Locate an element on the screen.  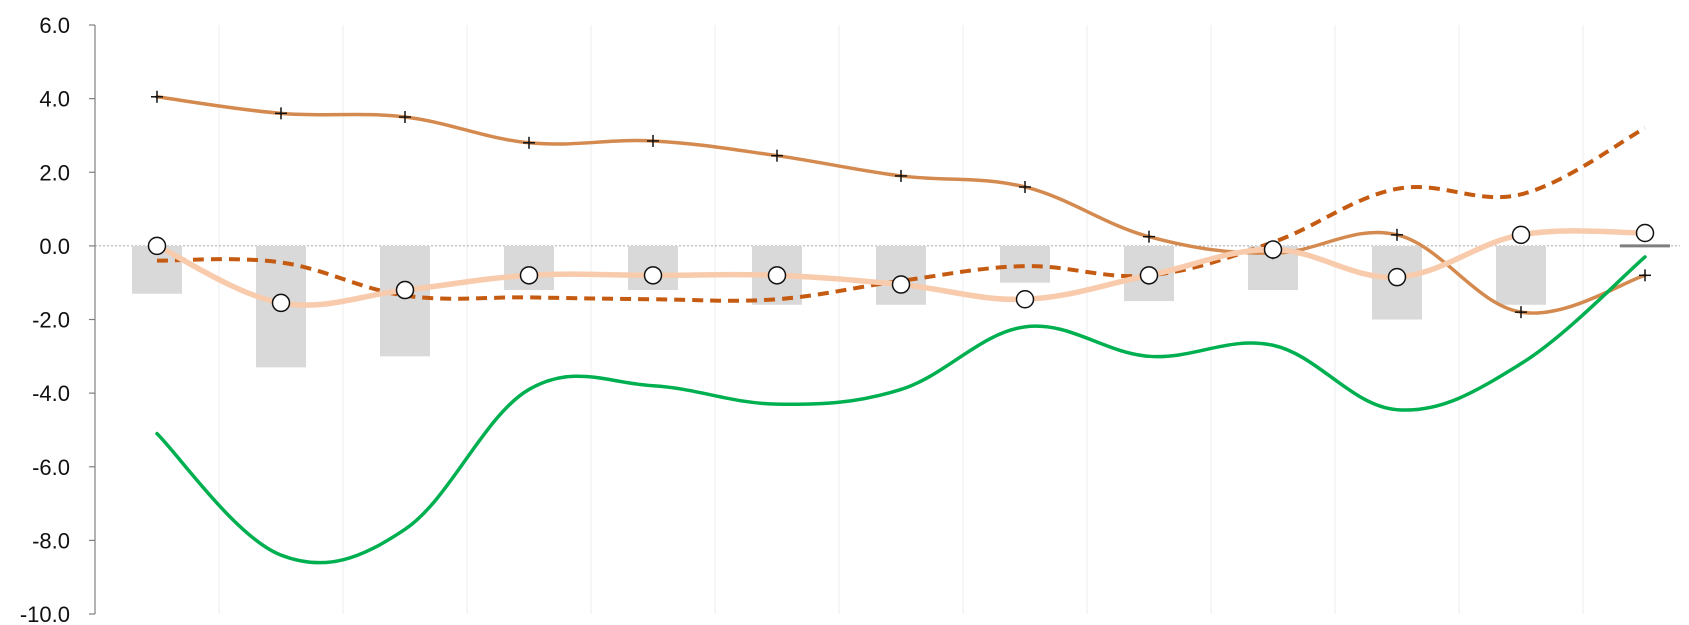
y-tick-label: -10.0 is located at coordinates (45, 613).